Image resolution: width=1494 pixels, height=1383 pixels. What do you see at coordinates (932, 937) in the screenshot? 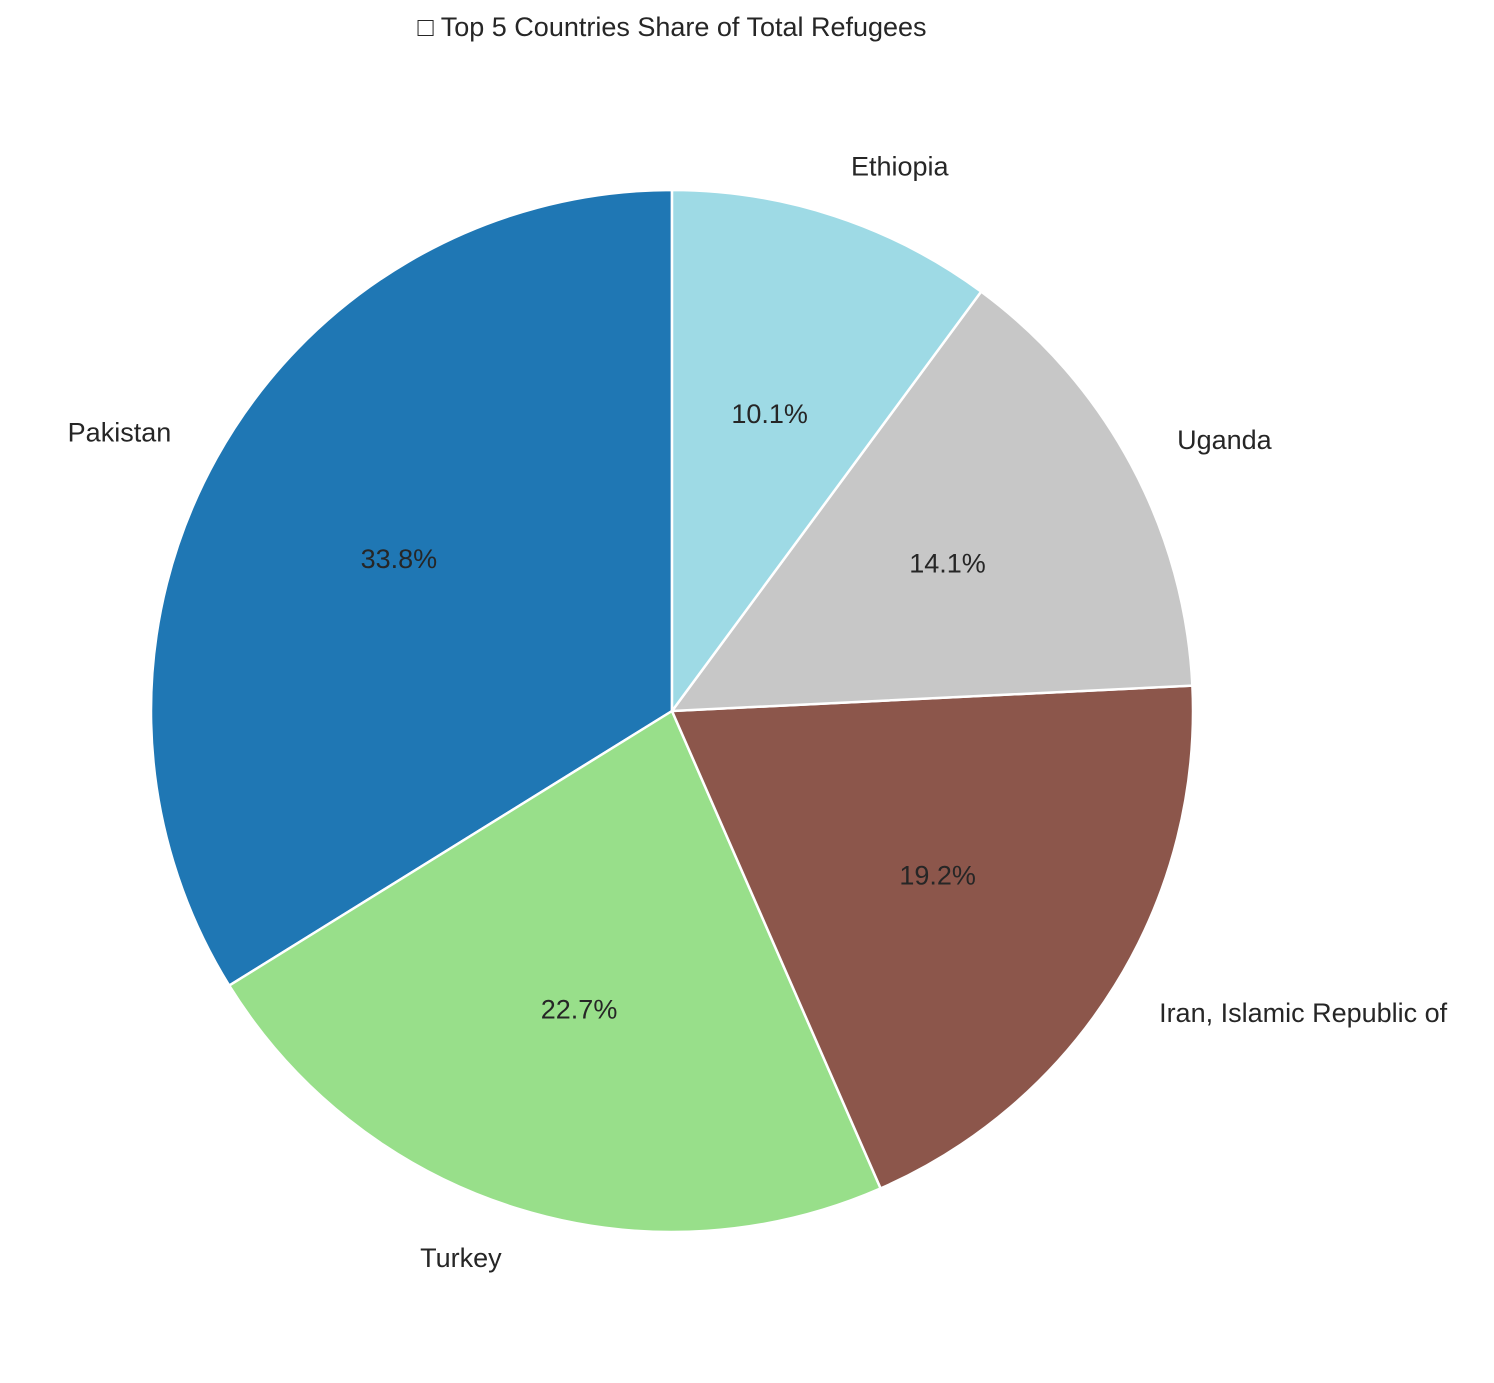
I see `pie-slice-iran-islamic-republic-of` at bounding box center [932, 937].